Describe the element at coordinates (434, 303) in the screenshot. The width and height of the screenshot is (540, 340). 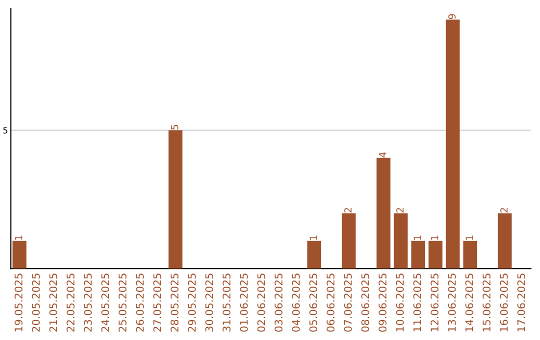
I see `x-tick-label: 12.06.2025` at that location.